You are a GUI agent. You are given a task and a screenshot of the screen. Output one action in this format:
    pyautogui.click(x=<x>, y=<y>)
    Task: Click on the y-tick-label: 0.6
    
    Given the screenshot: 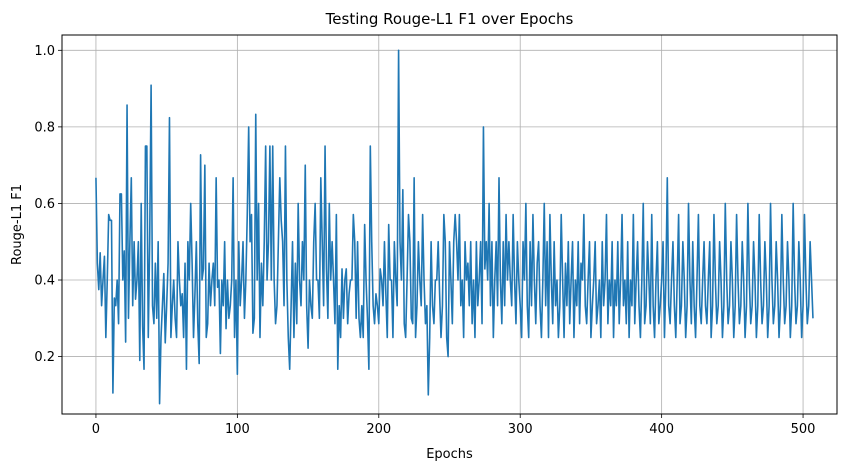 What is the action you would take?
    pyautogui.click(x=44, y=204)
    